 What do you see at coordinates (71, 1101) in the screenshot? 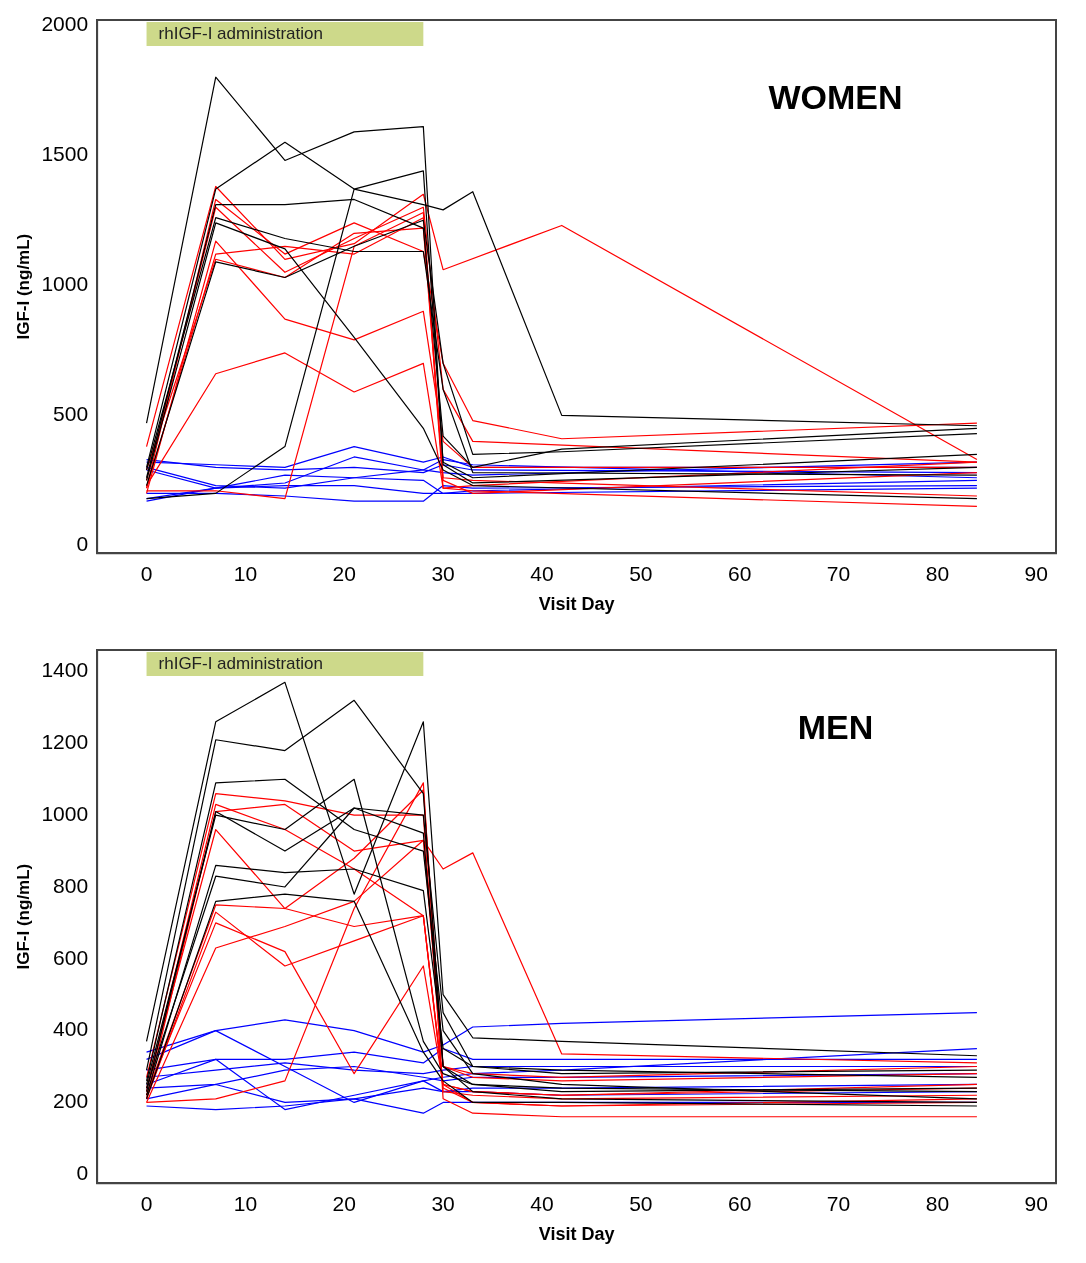
I see `y-tick-label: 200` at bounding box center [71, 1101].